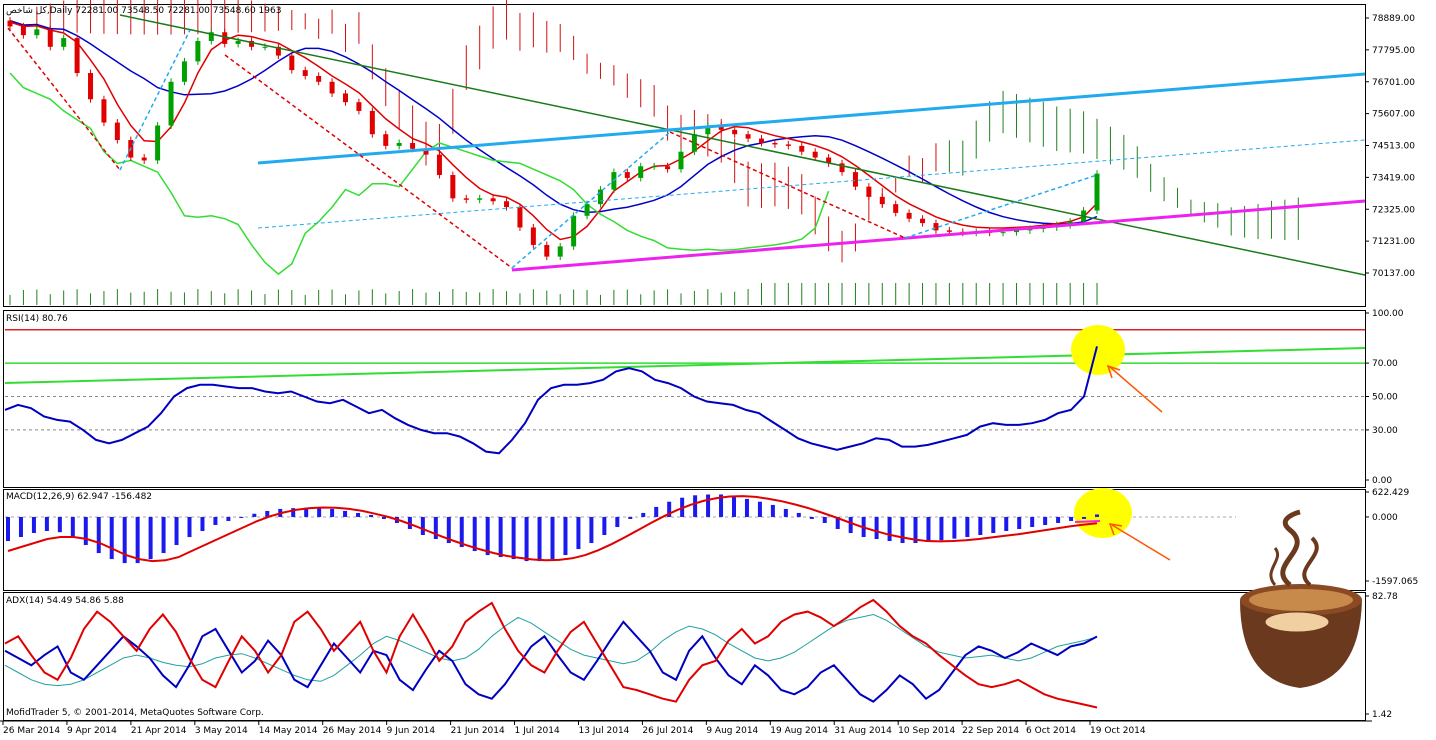 The width and height of the screenshot is (1436, 740). I want to click on date-tick-label: 26 Jul 2014, so click(667, 731).